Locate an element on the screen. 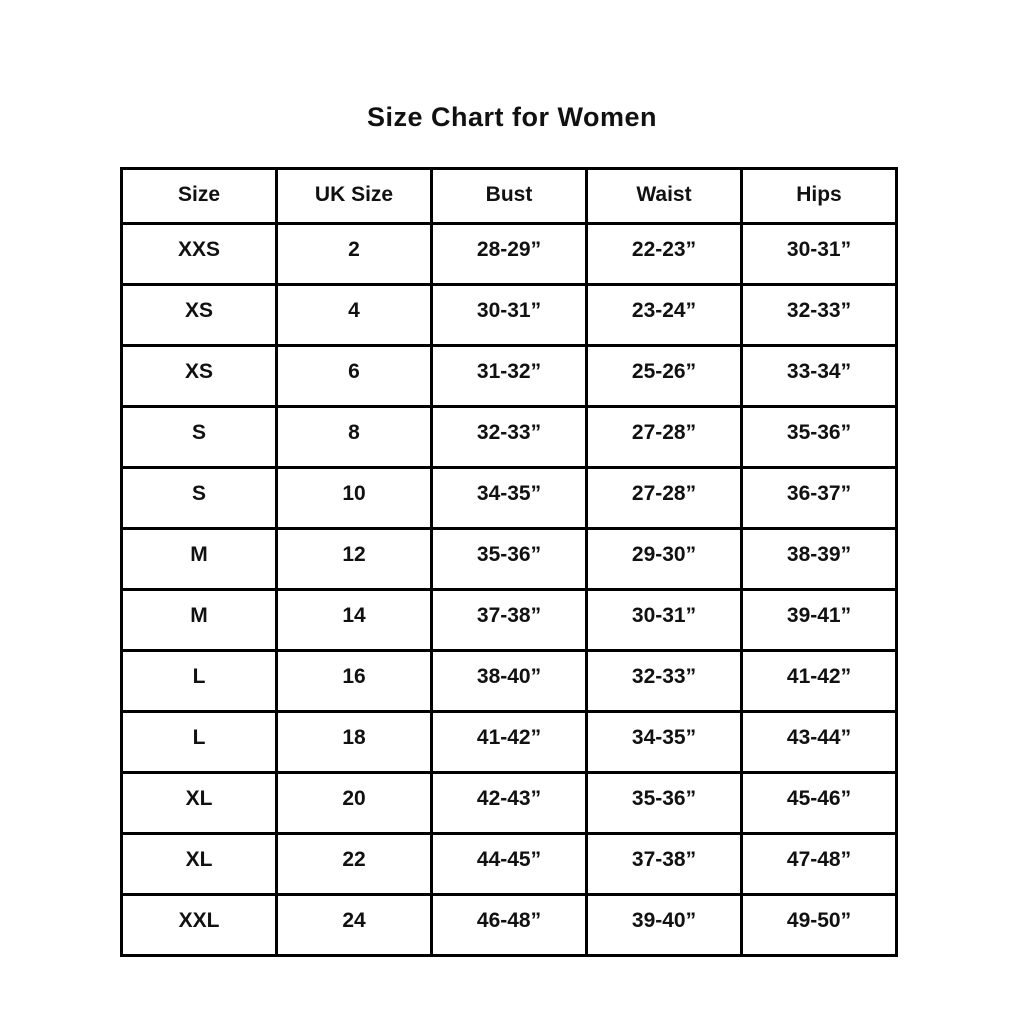  table-row: L 16 38-40” 32-33” 41-42” is located at coordinates (509, 681).